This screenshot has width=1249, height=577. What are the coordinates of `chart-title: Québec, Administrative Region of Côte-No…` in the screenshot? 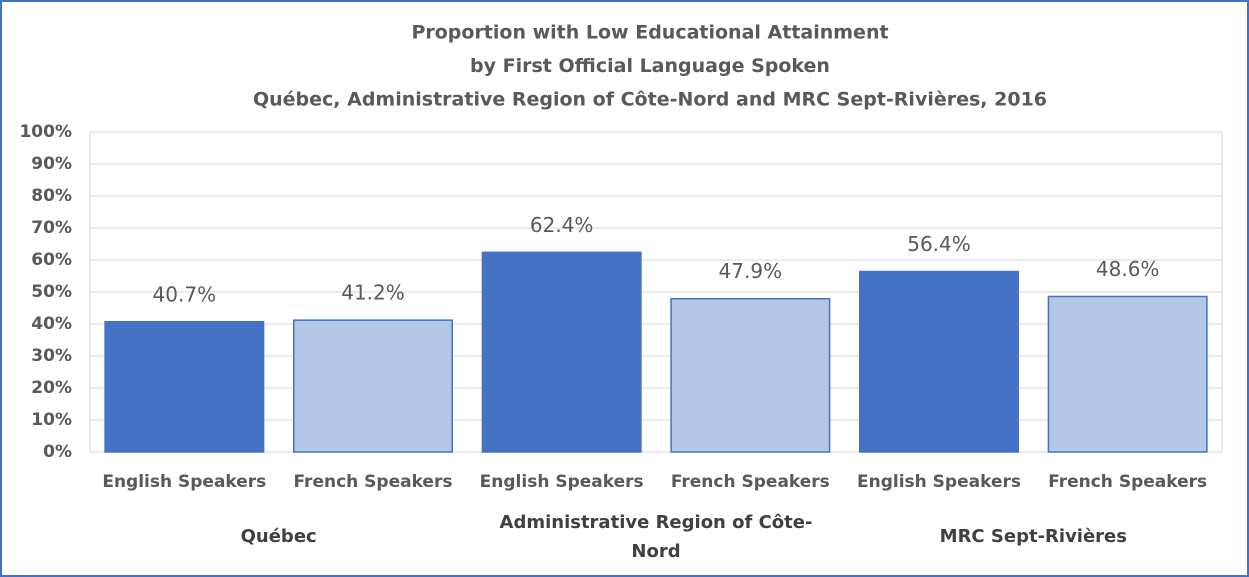 It's located at (650, 100).